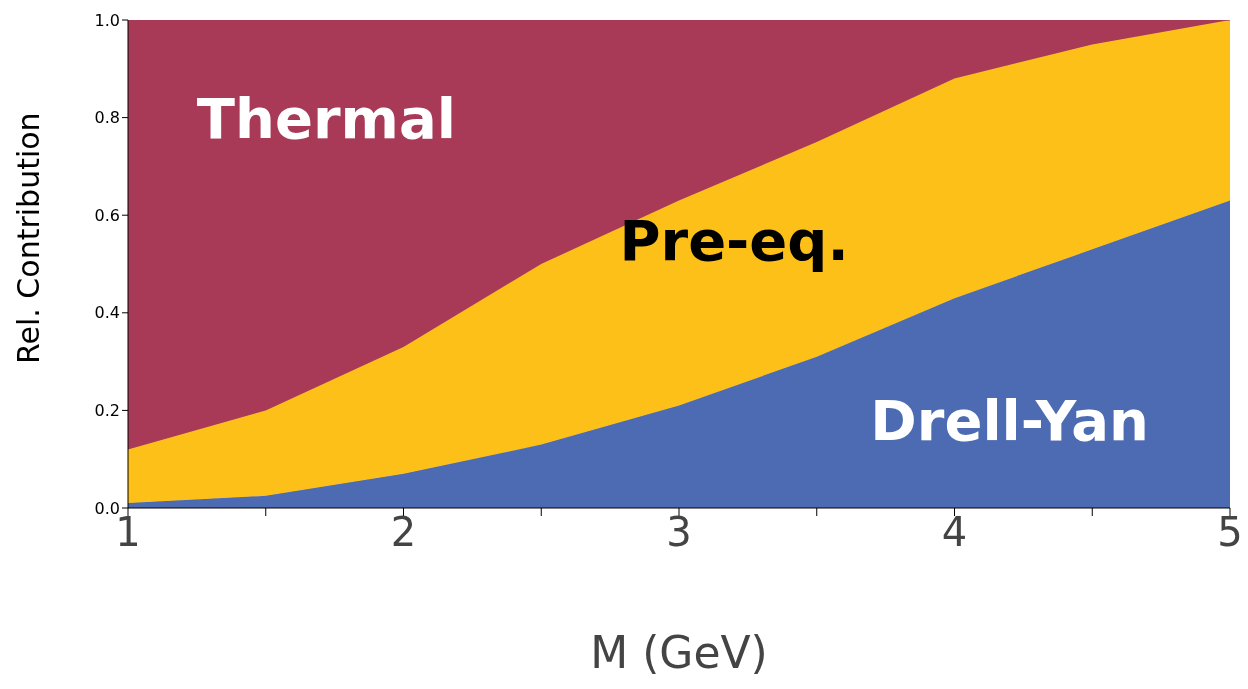 The image size is (1248, 689). What do you see at coordinates (679, 652) in the screenshot?
I see `x-axis-title: M (GeV)` at bounding box center [679, 652].